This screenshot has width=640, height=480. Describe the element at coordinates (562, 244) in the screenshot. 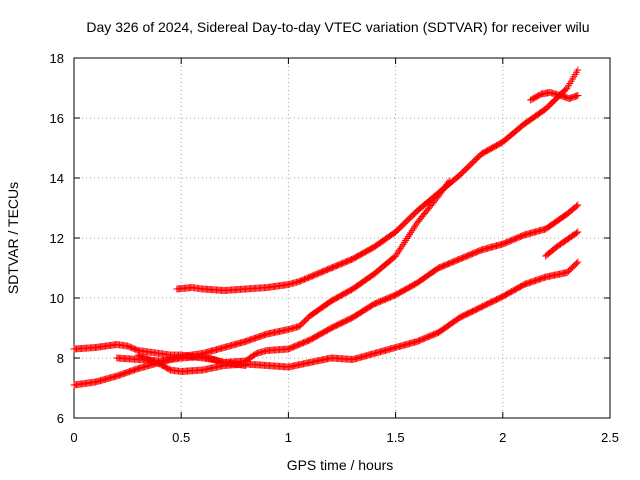

I see `series-satellite-g` at that location.